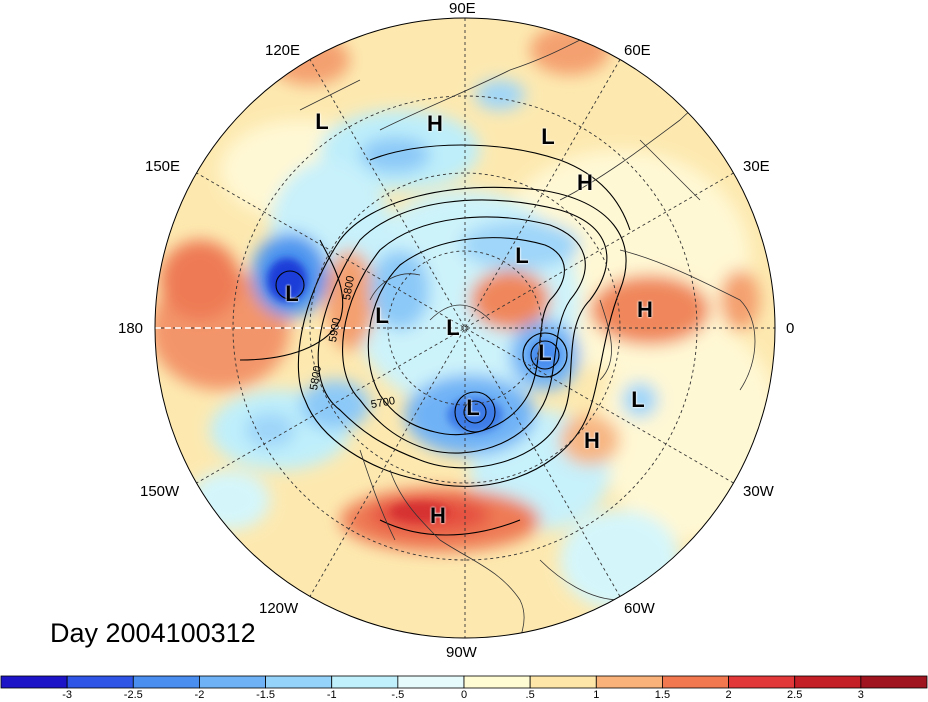 This screenshot has width=928, height=702. I want to click on colorbar-tick-label: 2.5, so click(795, 695).